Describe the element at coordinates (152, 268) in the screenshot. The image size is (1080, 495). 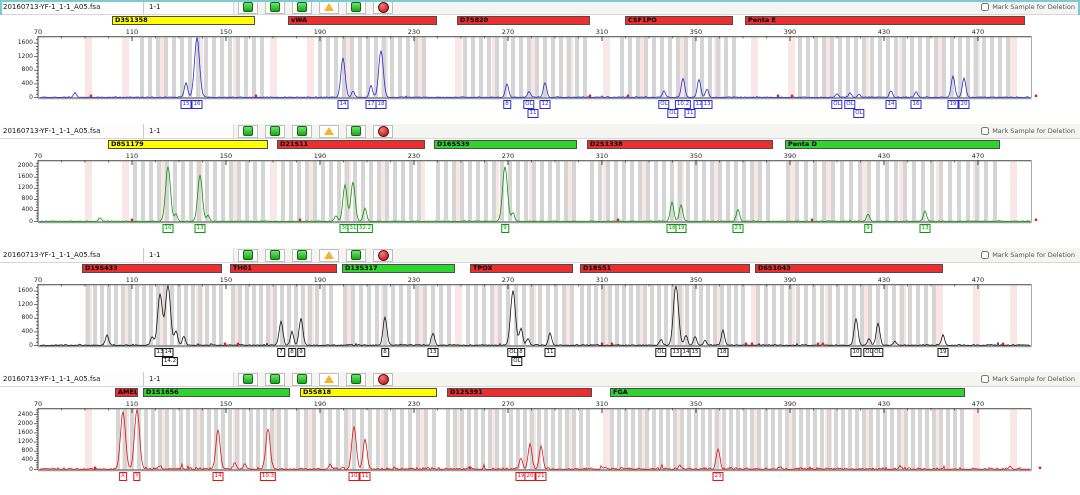
I see `marker-d19s433: D19S433` at that location.